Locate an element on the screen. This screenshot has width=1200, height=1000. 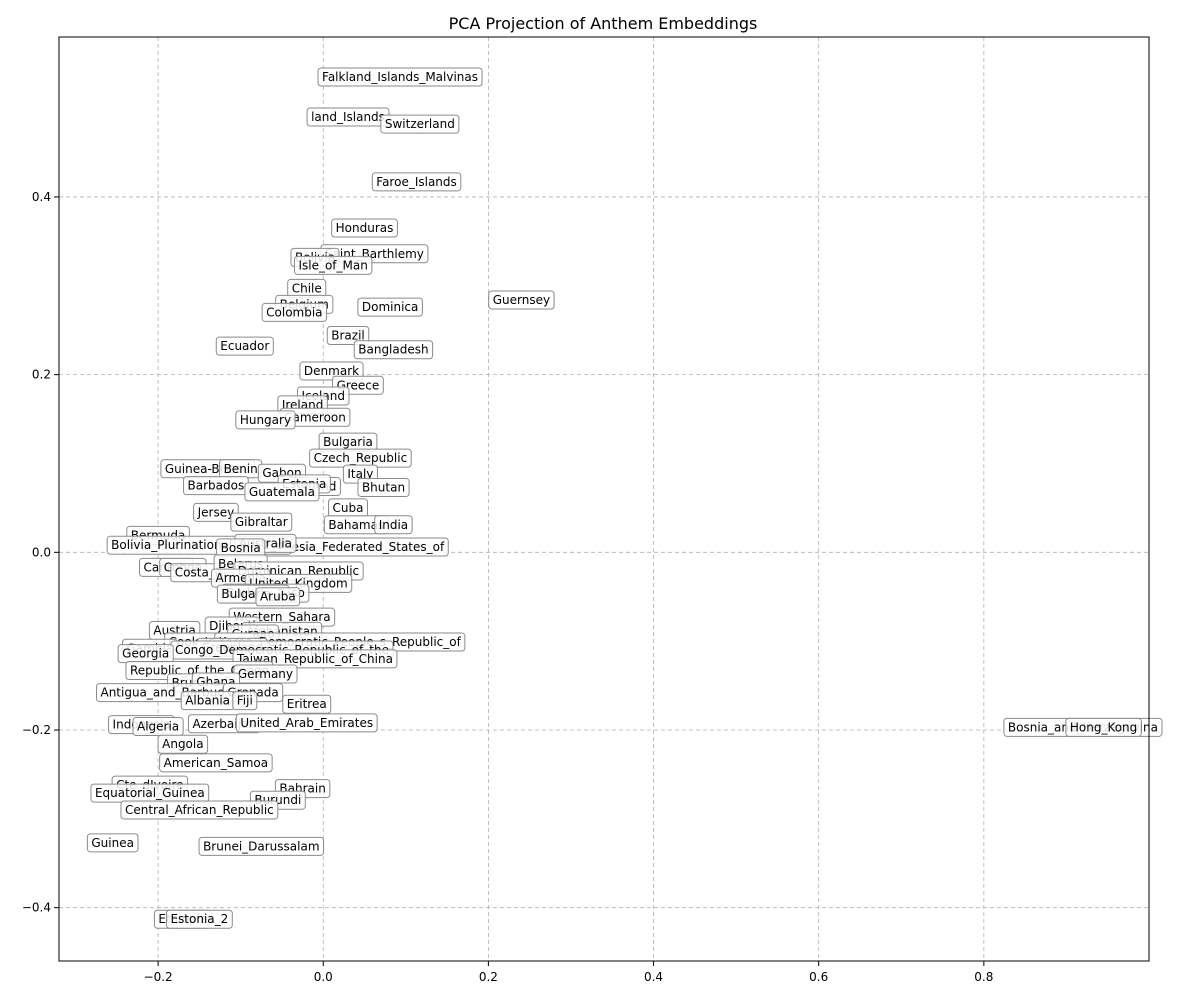
point-label: Algeria is located at coordinates (158, 726).